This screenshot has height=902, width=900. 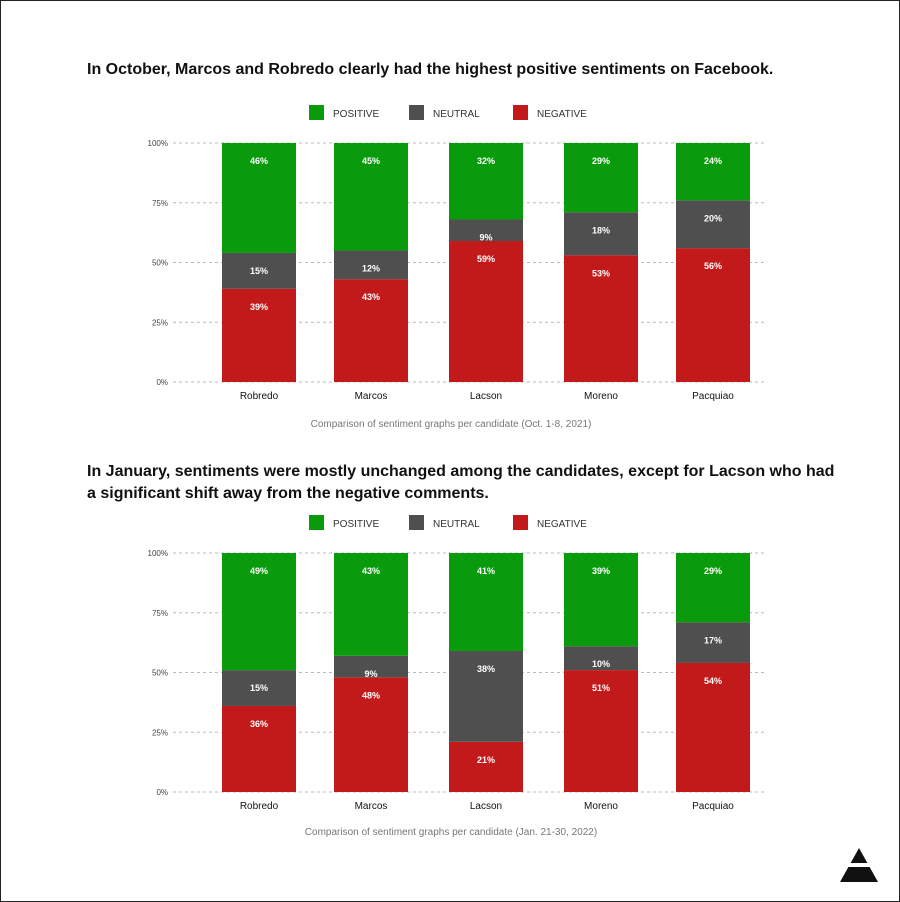 I want to click on bar-value-label: 38%, so click(x=486, y=669).